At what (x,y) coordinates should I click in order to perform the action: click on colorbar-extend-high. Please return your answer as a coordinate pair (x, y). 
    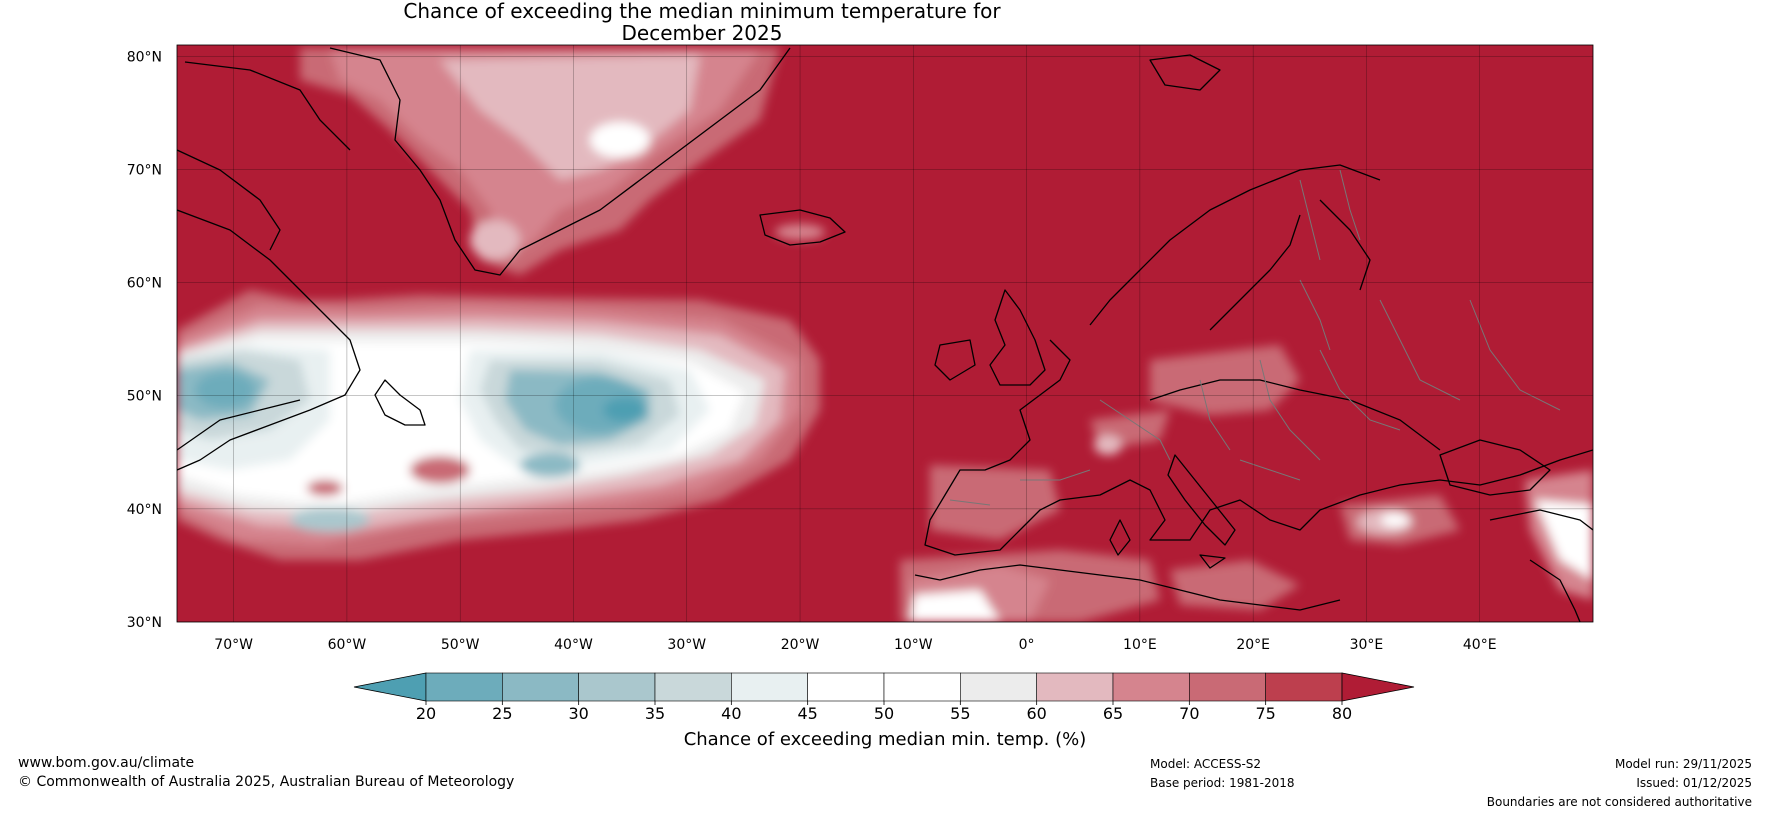
    Looking at the image, I should click on (1378, 687).